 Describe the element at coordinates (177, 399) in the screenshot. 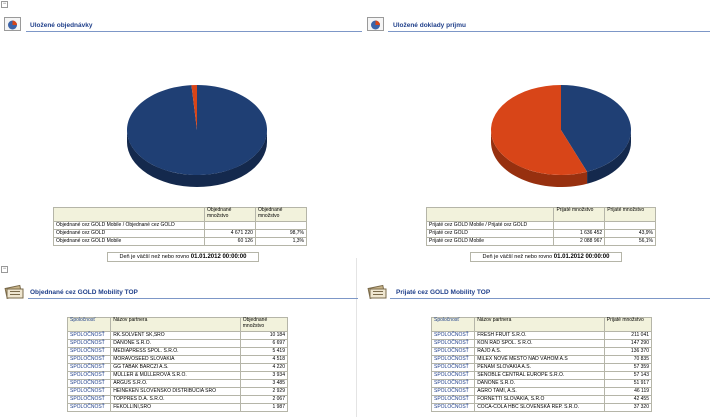

I see `table-row: SPOLOČNOSŤ TOPPRES D.A. S.R.O. 2 067` at that location.